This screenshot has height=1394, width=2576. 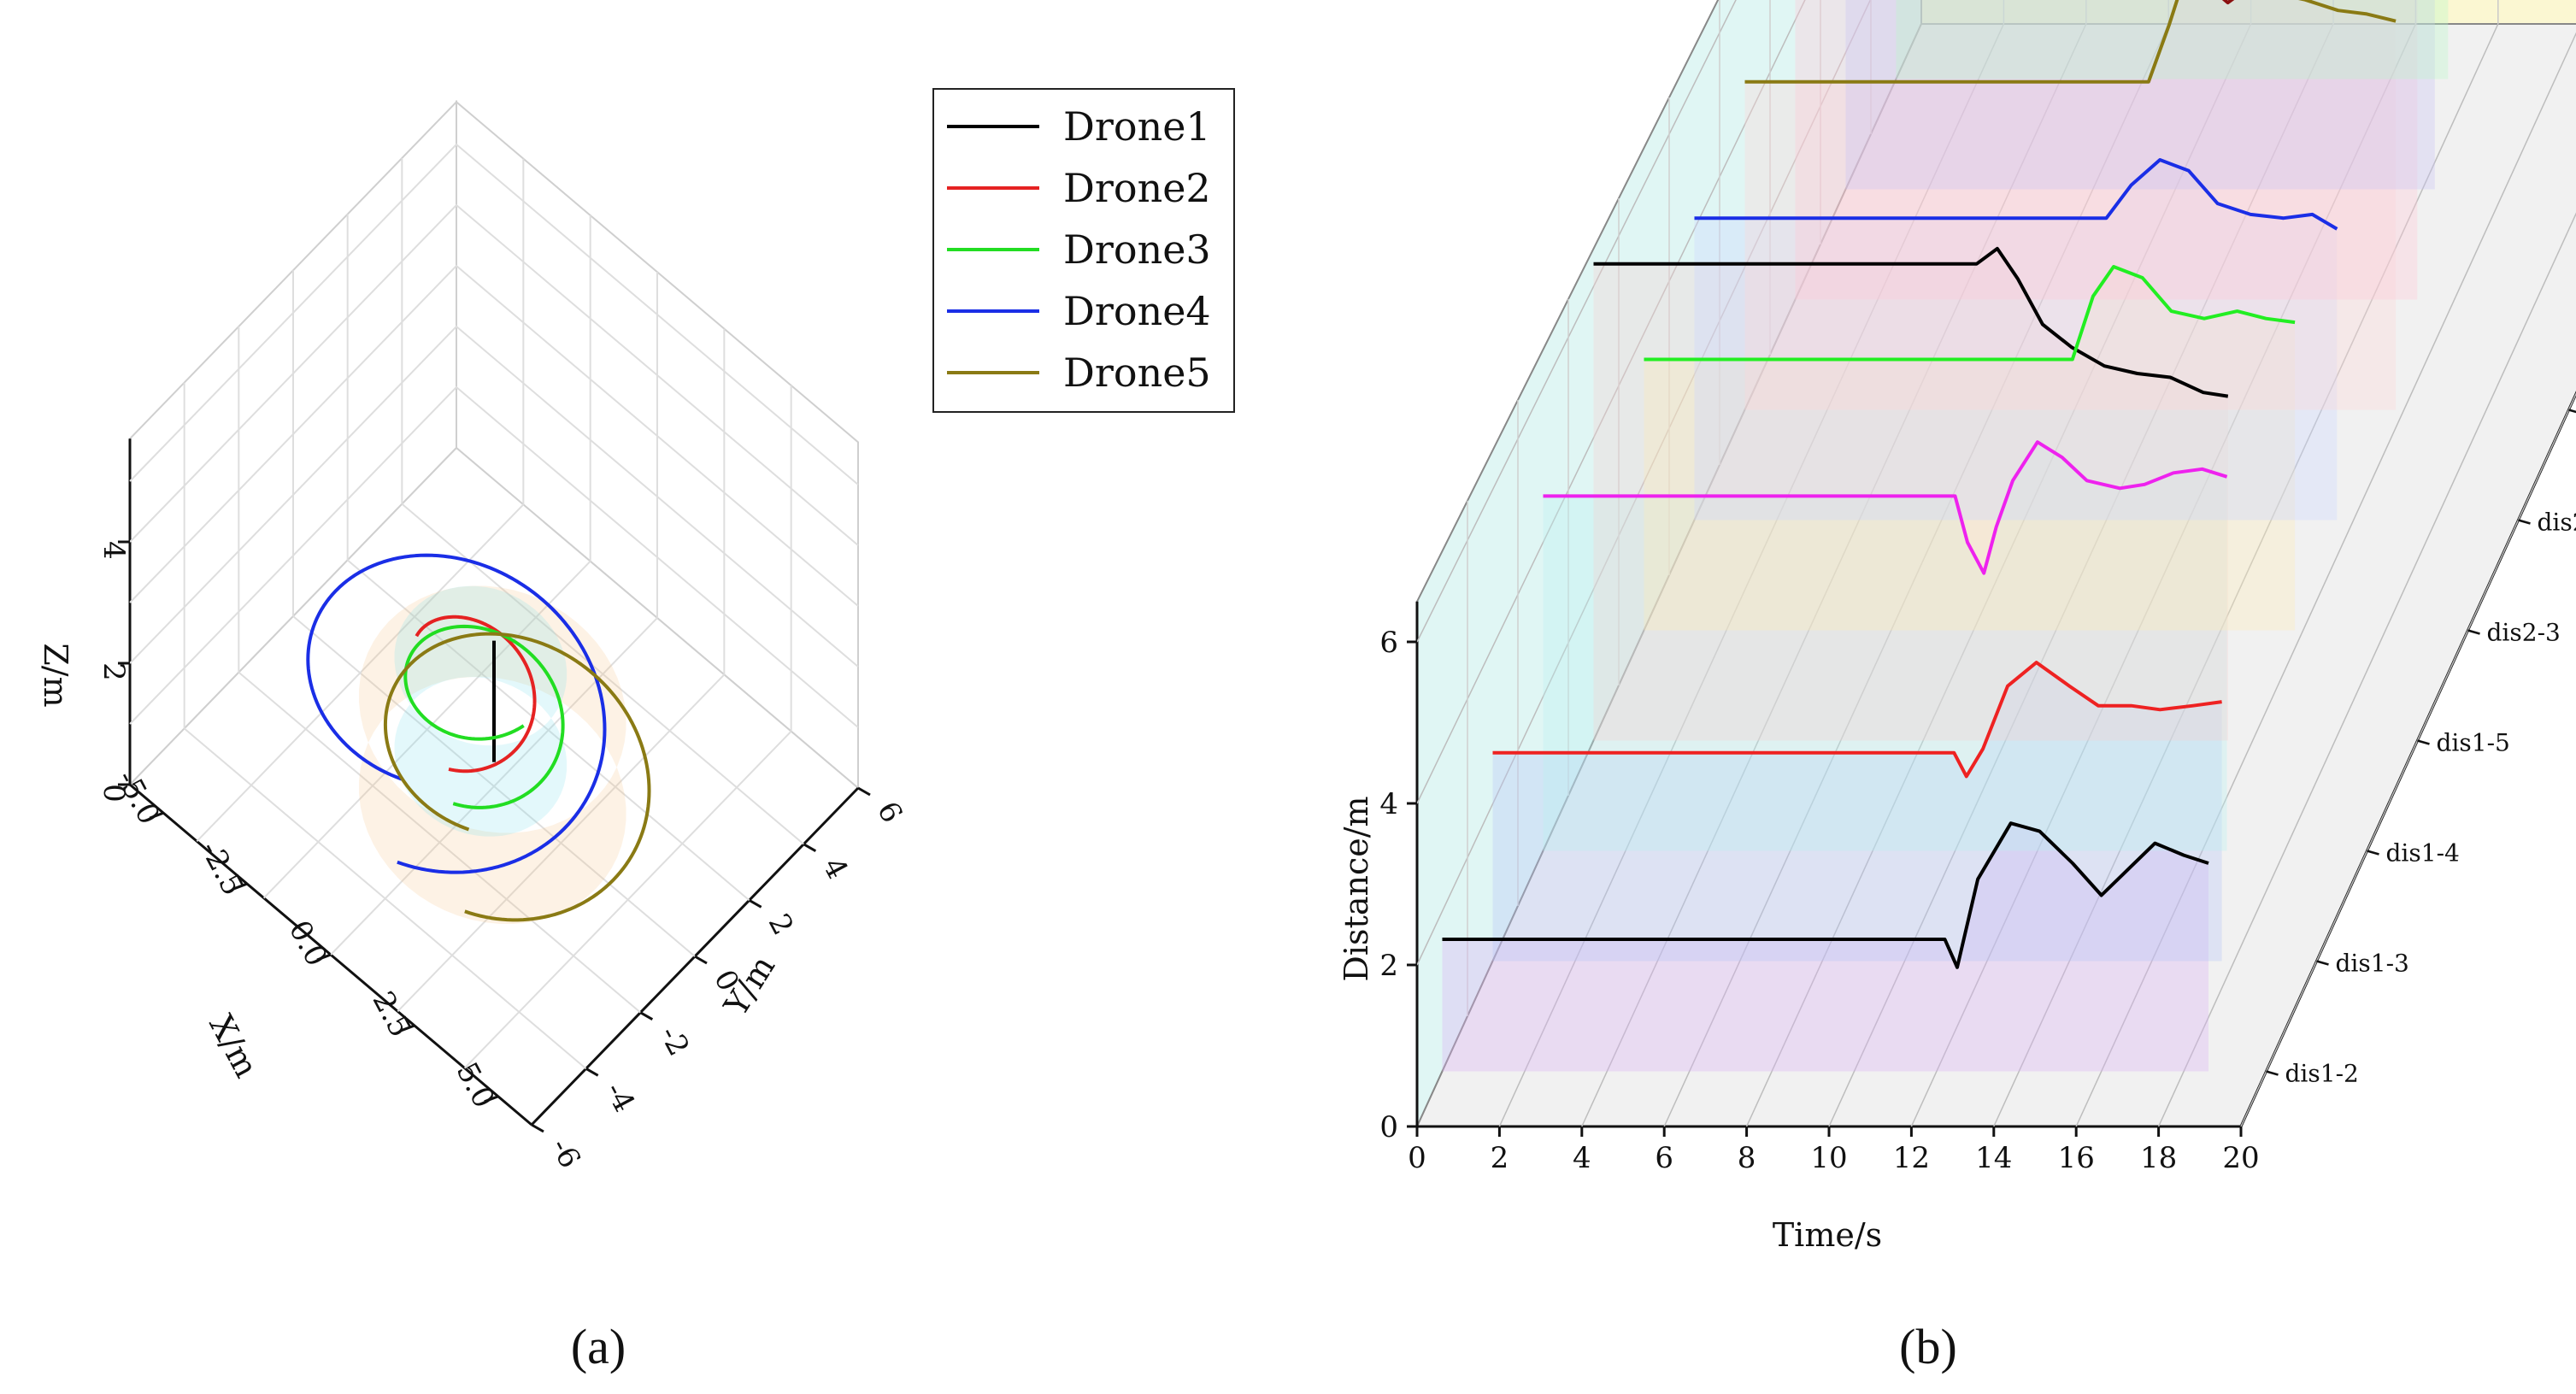 I want to click on trajectory-drone5, so click(x=517, y=777).